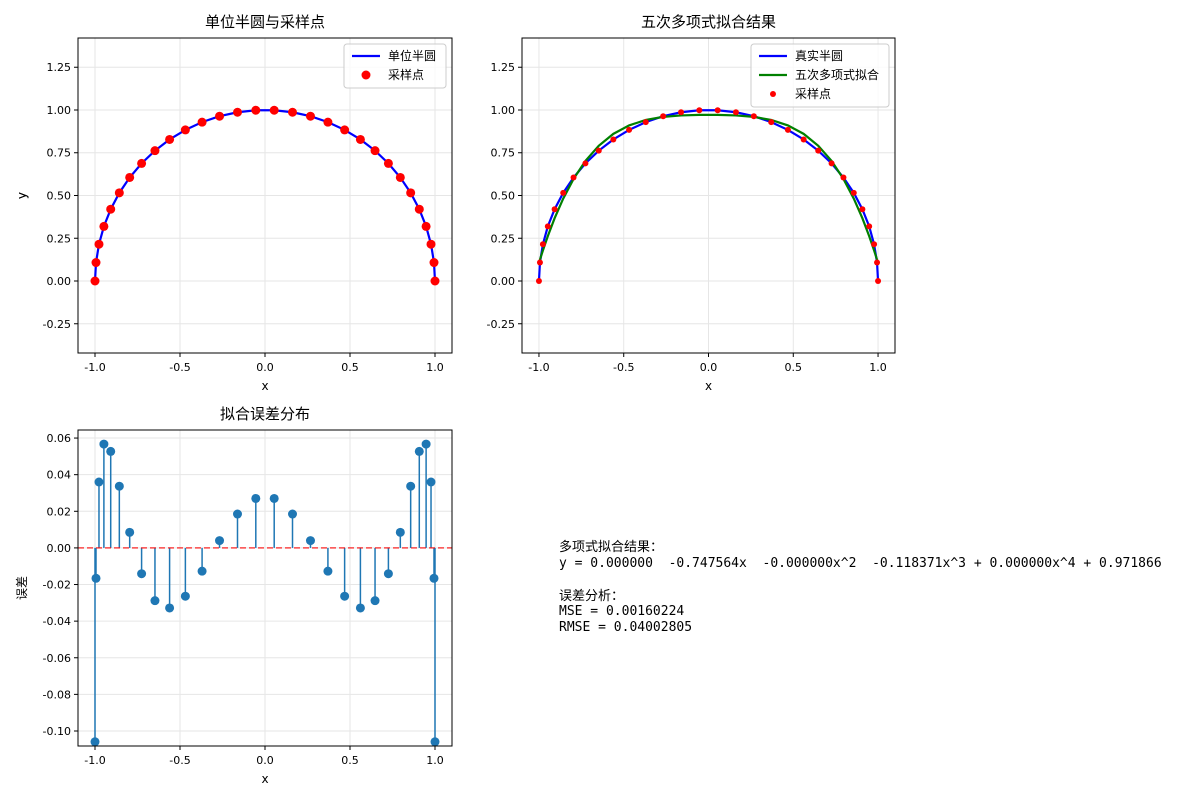  I want to click on y-tick-label: 1.00, so click(503, 110).